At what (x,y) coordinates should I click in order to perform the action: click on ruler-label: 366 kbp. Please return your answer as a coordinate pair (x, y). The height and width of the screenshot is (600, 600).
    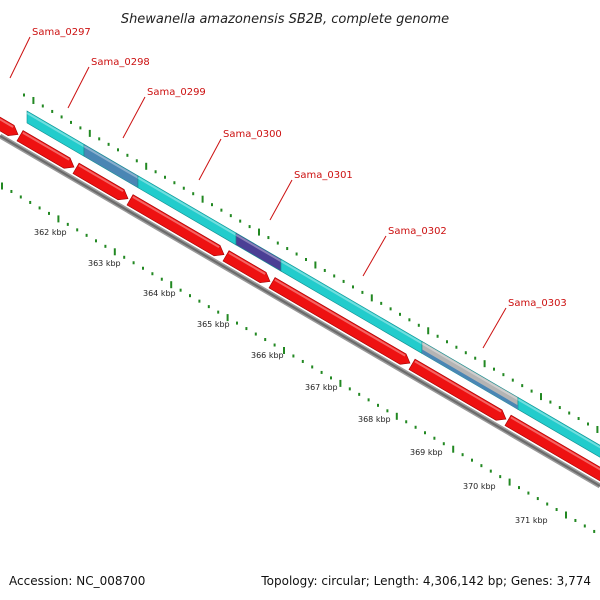
    Looking at the image, I should click on (267, 355).